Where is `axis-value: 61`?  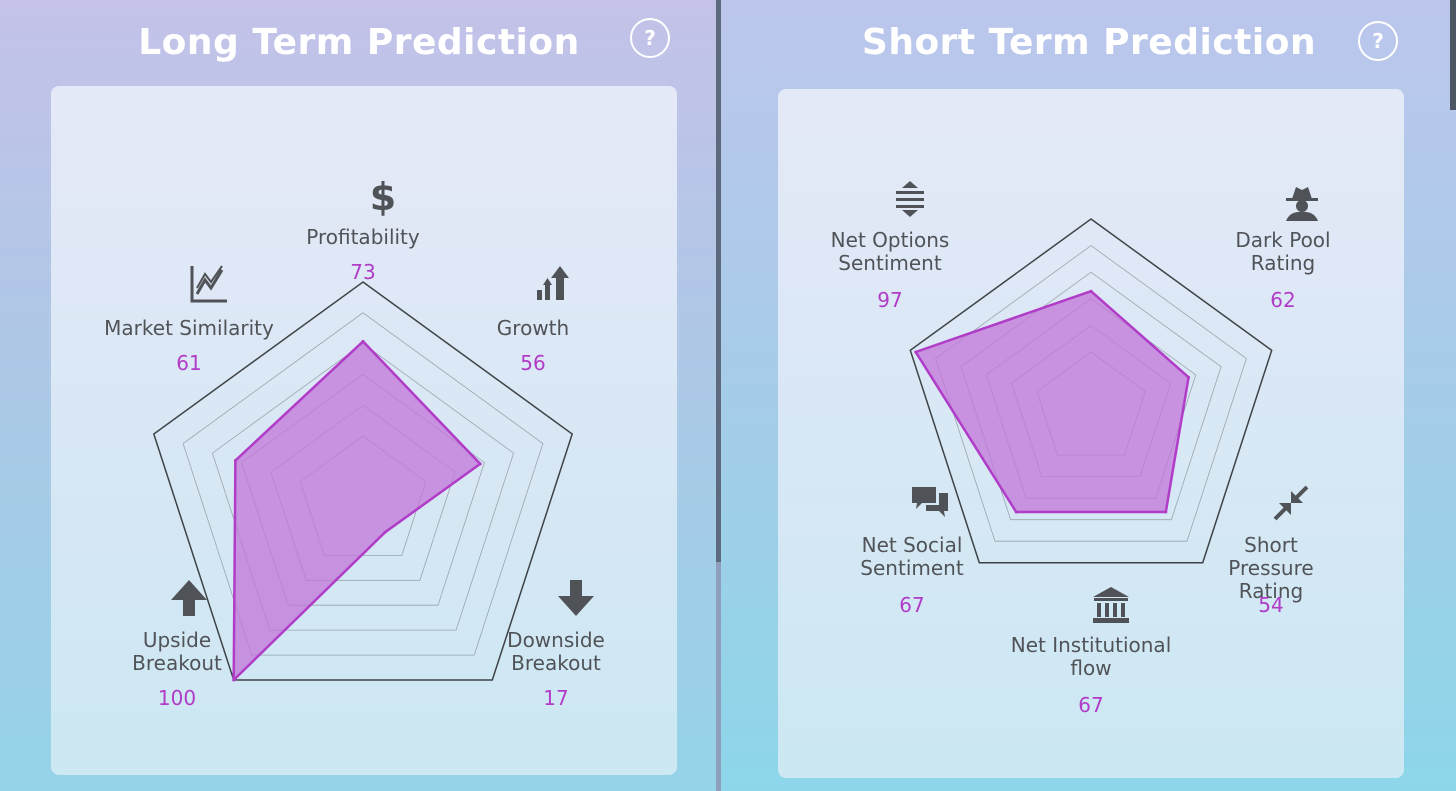 axis-value: 61 is located at coordinates (189, 363).